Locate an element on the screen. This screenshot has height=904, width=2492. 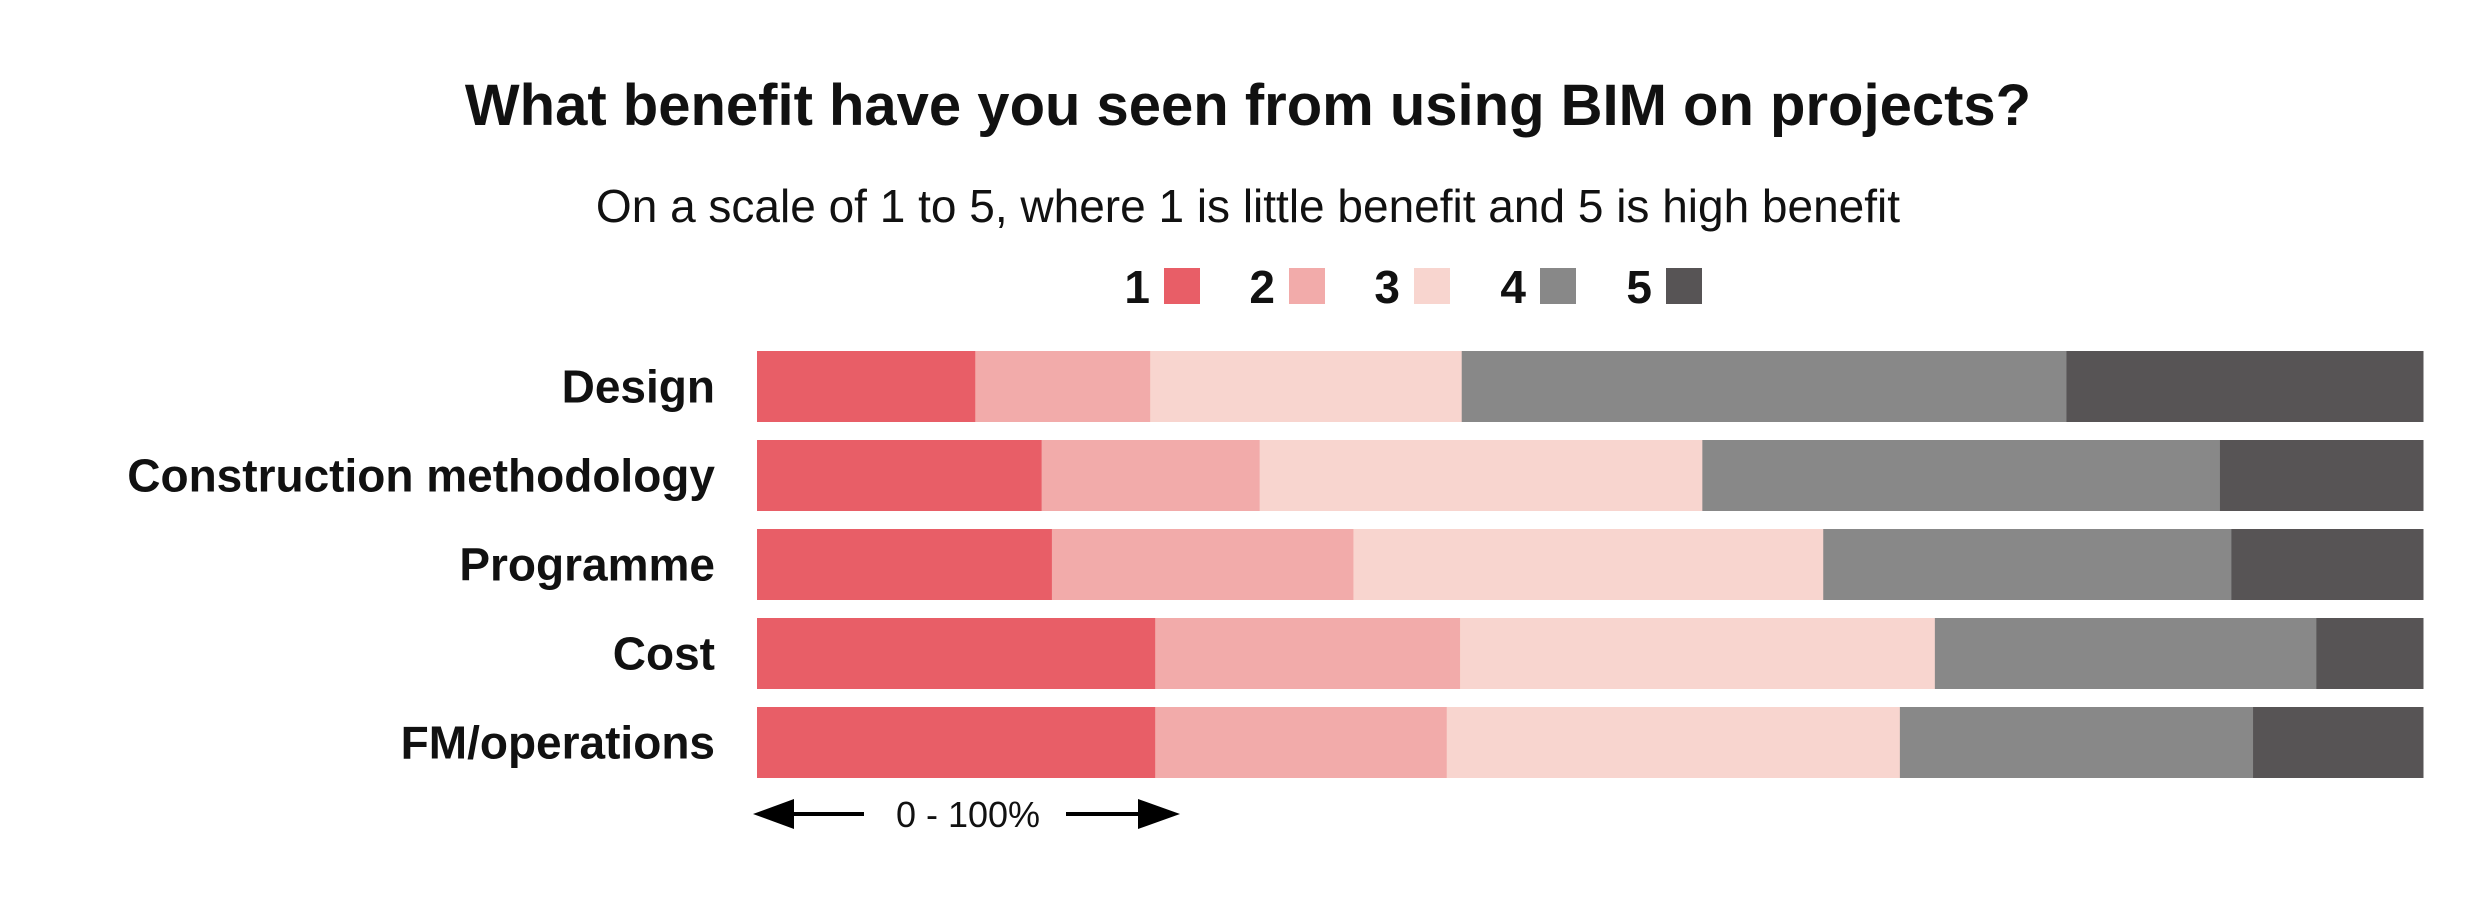
x-axis-label: 0 - 100% is located at coordinates (968, 814).